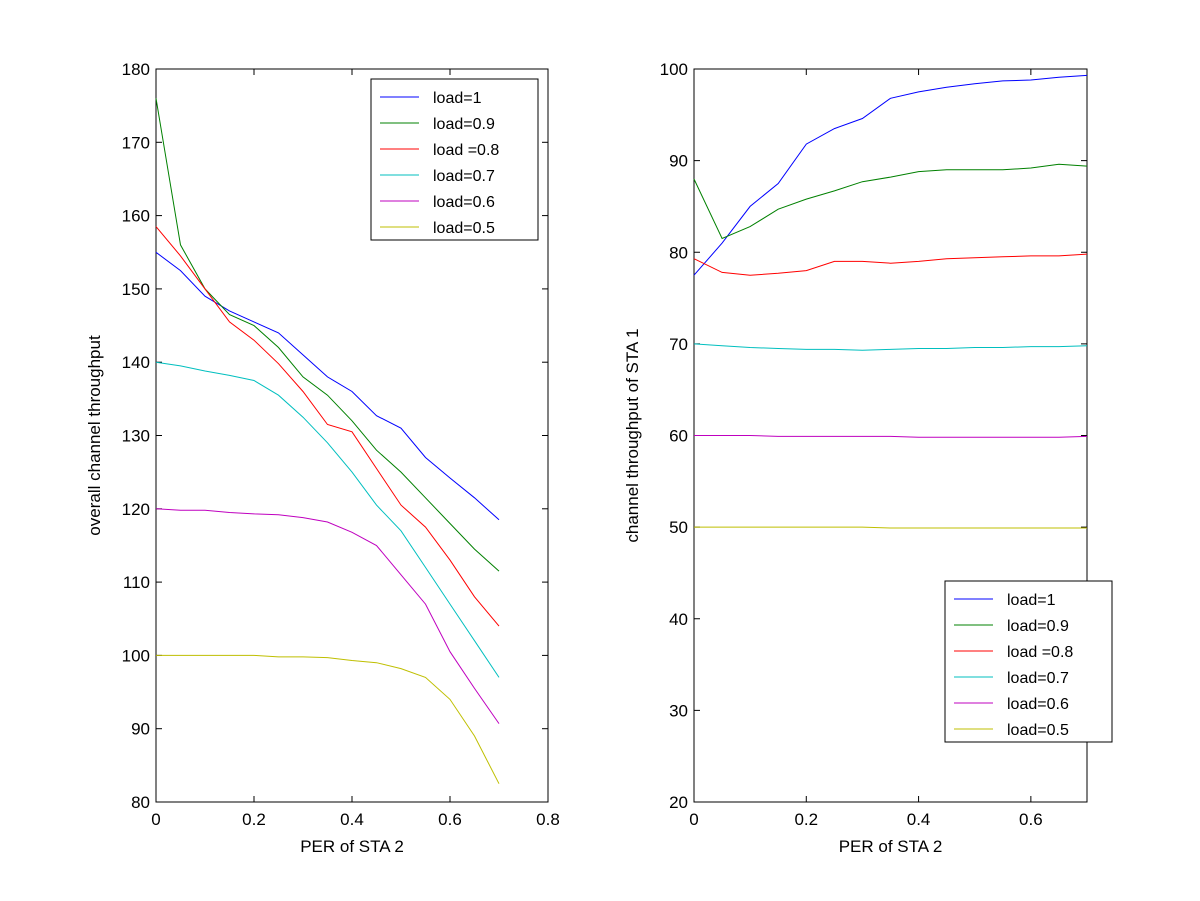 This screenshot has height=901, width=1200. Describe the element at coordinates (136, 289) in the screenshot. I see `y-tick-label: 150` at that location.